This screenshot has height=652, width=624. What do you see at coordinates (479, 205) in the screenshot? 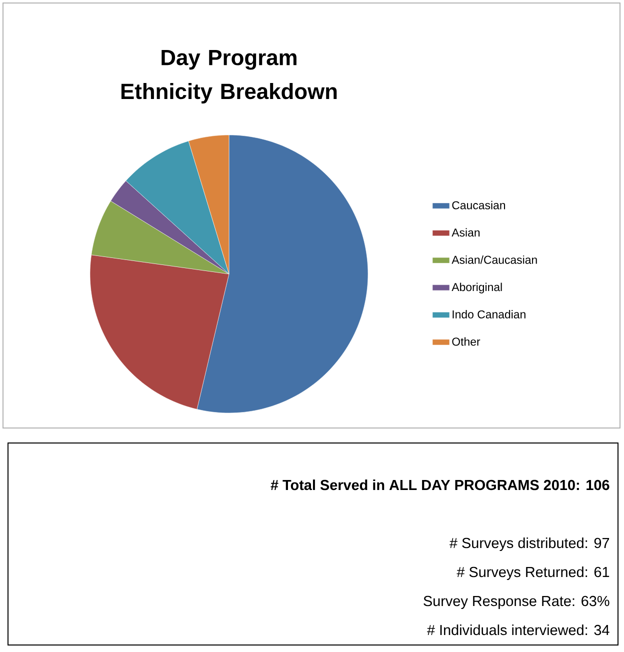
I see `legend-label: Caucasian` at bounding box center [479, 205].